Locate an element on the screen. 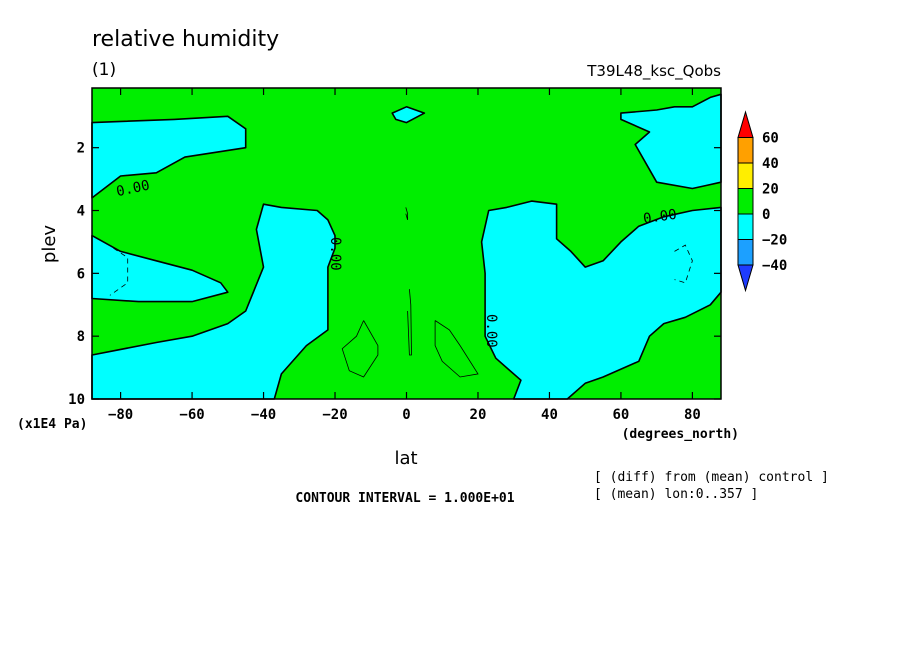 This screenshot has width=904, height=654. colorbar-label: 0 is located at coordinates (766, 215).